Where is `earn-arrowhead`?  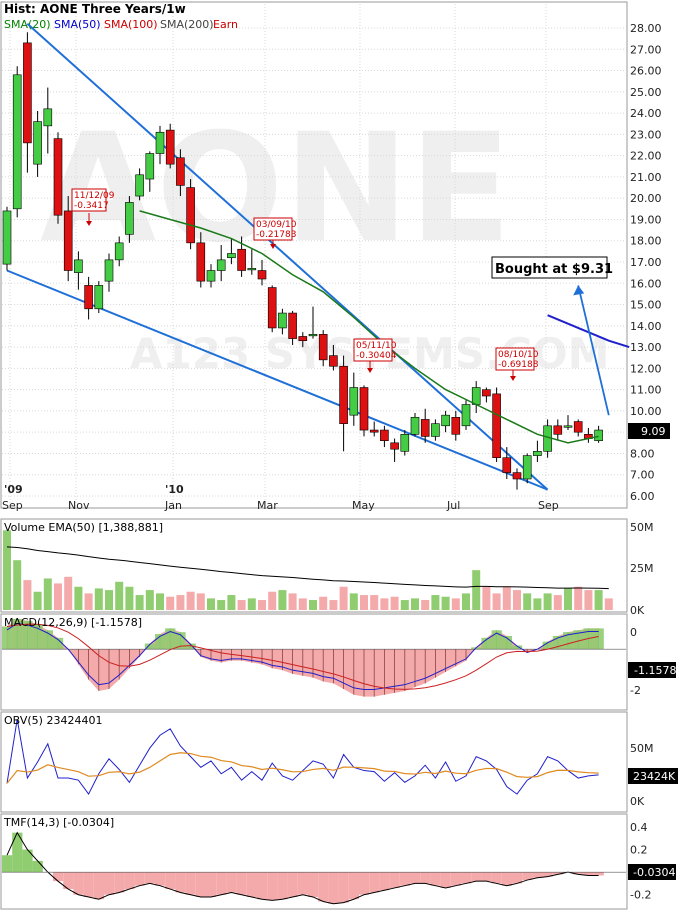
earn-arrowhead is located at coordinates (273, 246).